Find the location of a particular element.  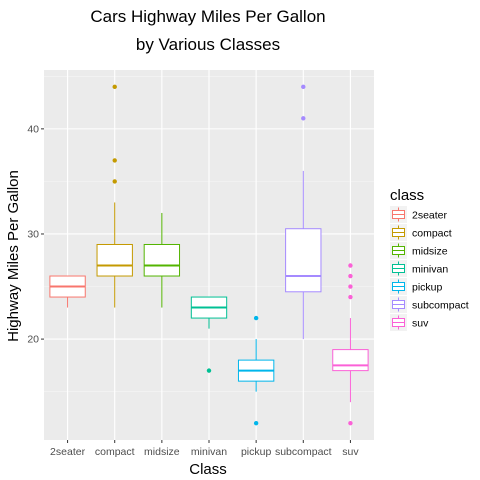

legend-item-midsize: midsize is located at coordinates (419, 250).